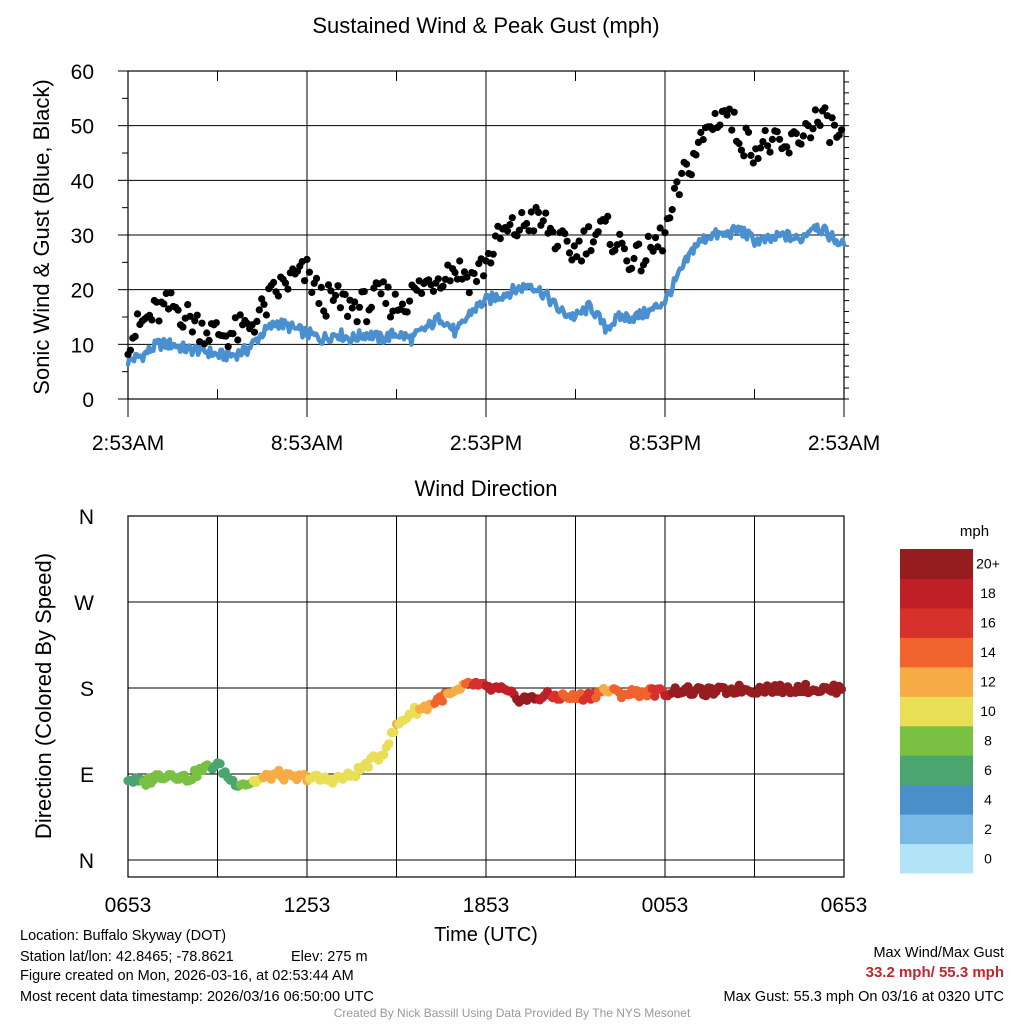 The width and height of the screenshot is (1024, 1024). I want to click on p2-x-tick-label: 1253, so click(307, 905).